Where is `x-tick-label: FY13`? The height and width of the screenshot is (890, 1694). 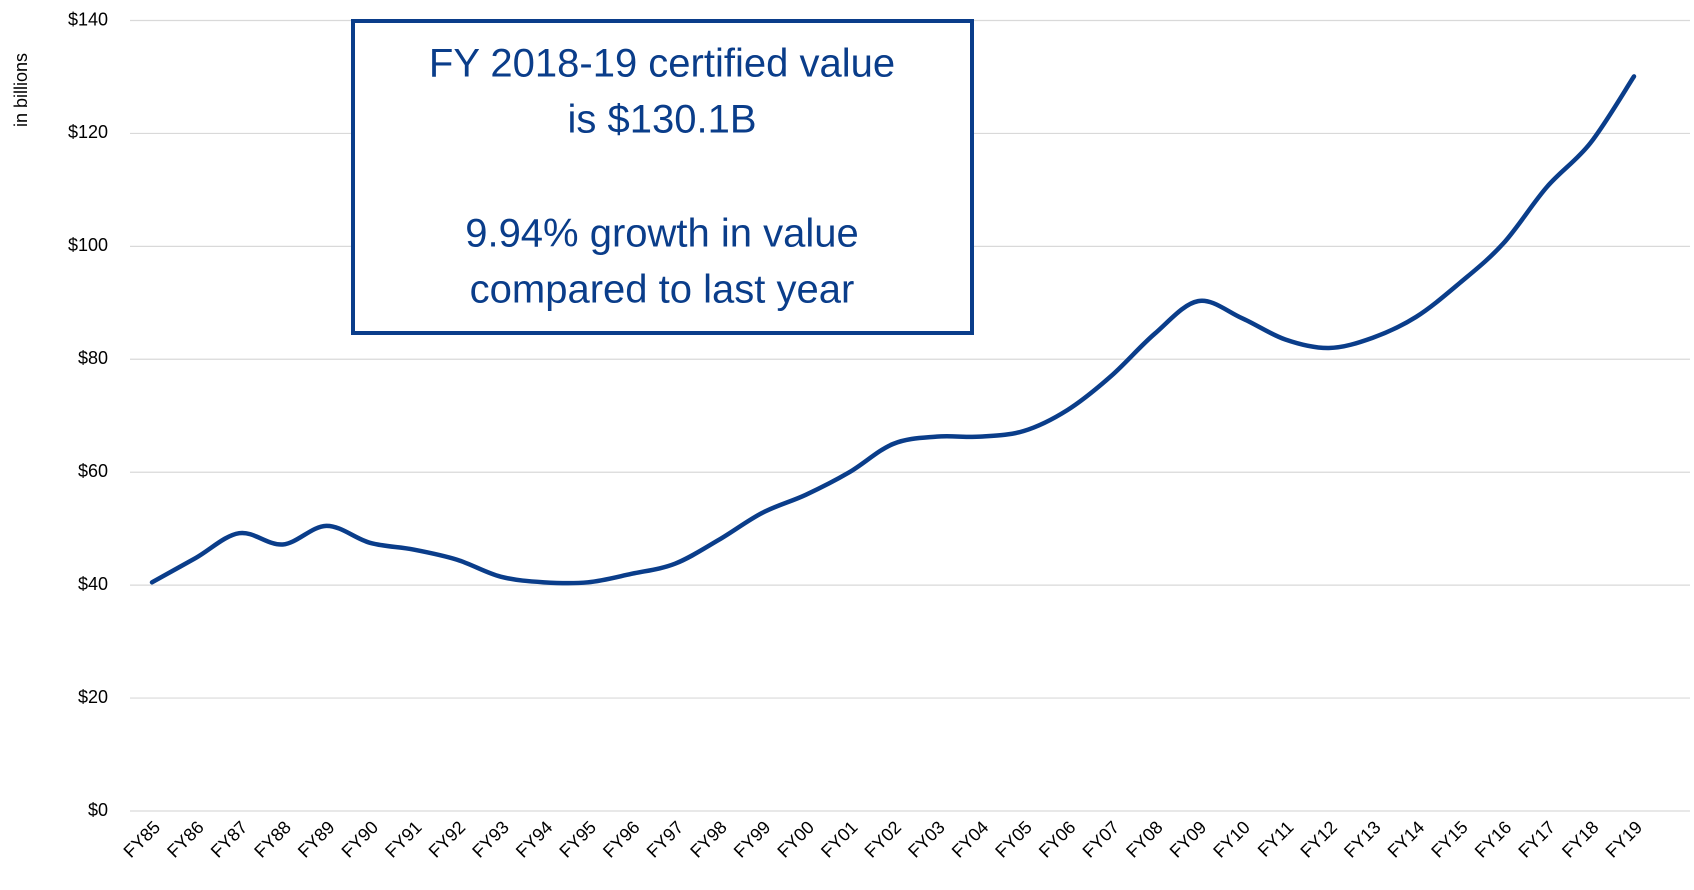 x-tick-label: FY13 is located at coordinates (1362, 839).